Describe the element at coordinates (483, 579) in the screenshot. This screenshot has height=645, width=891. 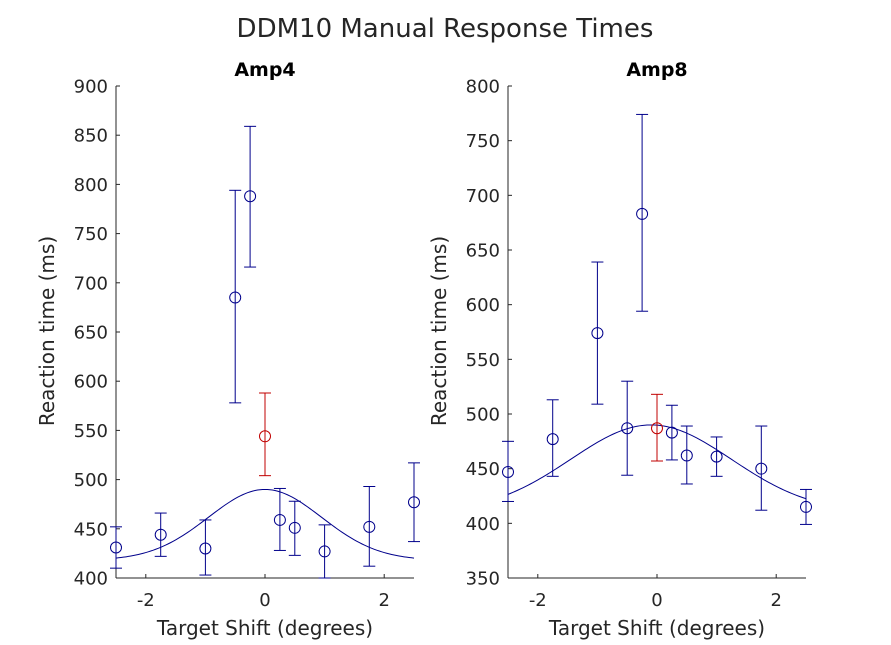
I see `y-tick-label: 350` at that location.